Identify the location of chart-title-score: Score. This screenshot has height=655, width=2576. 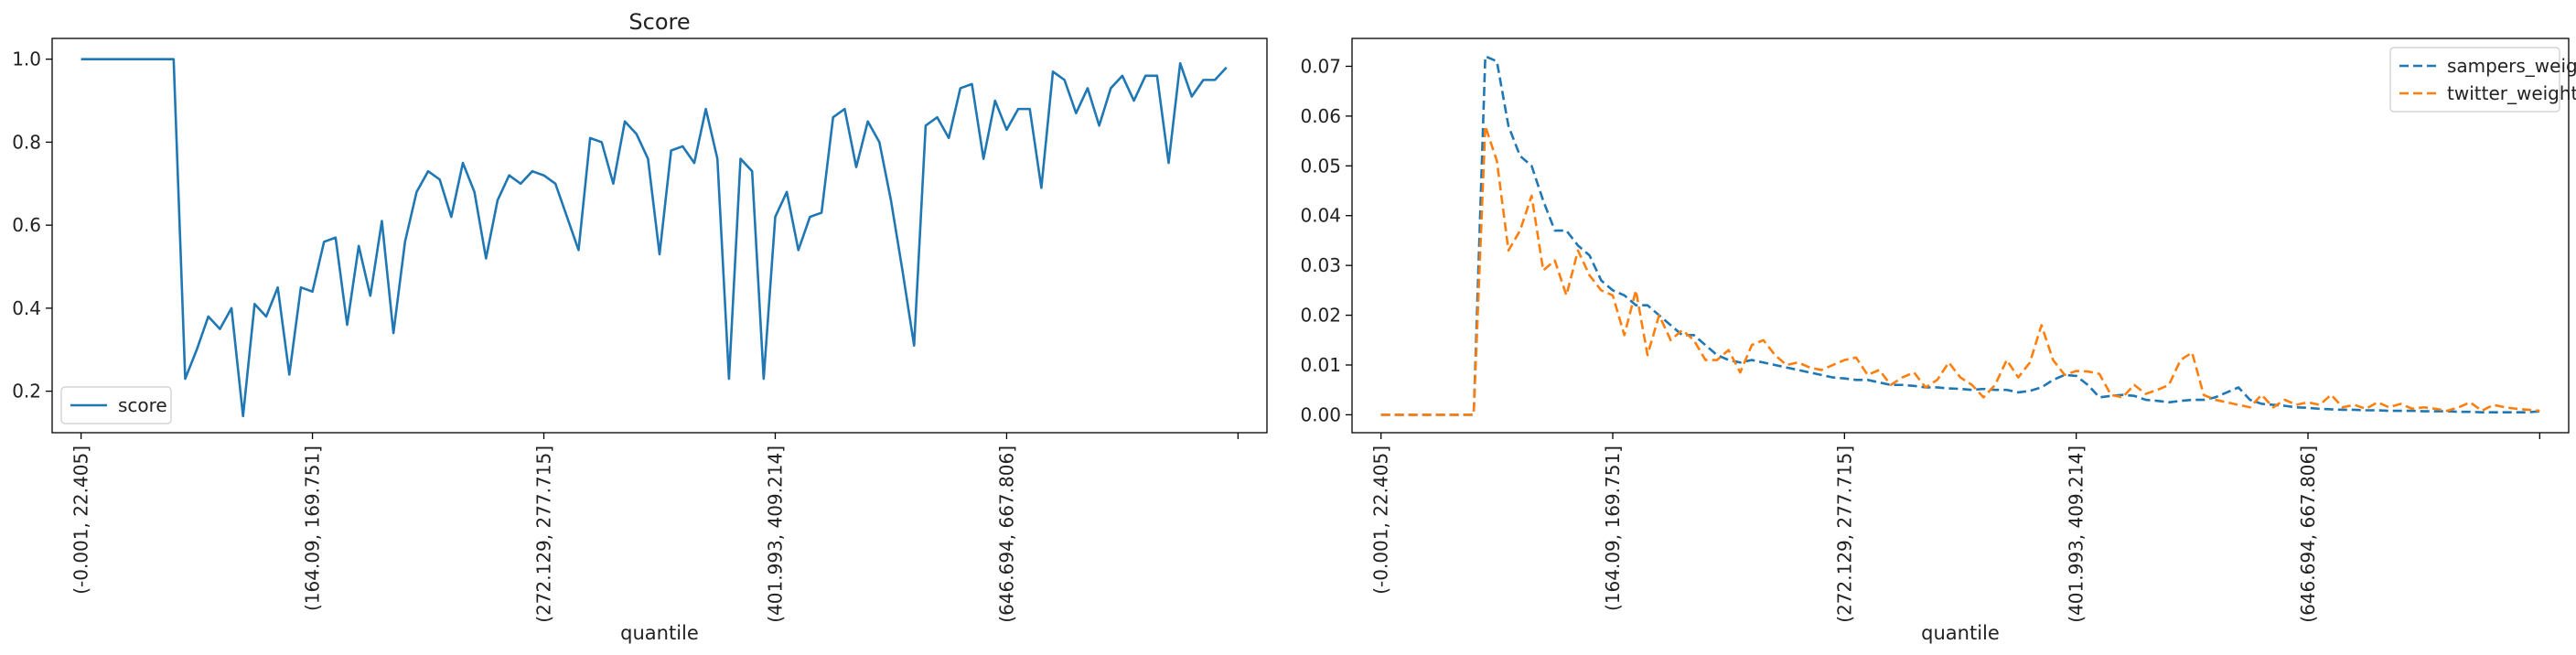
(659, 22).